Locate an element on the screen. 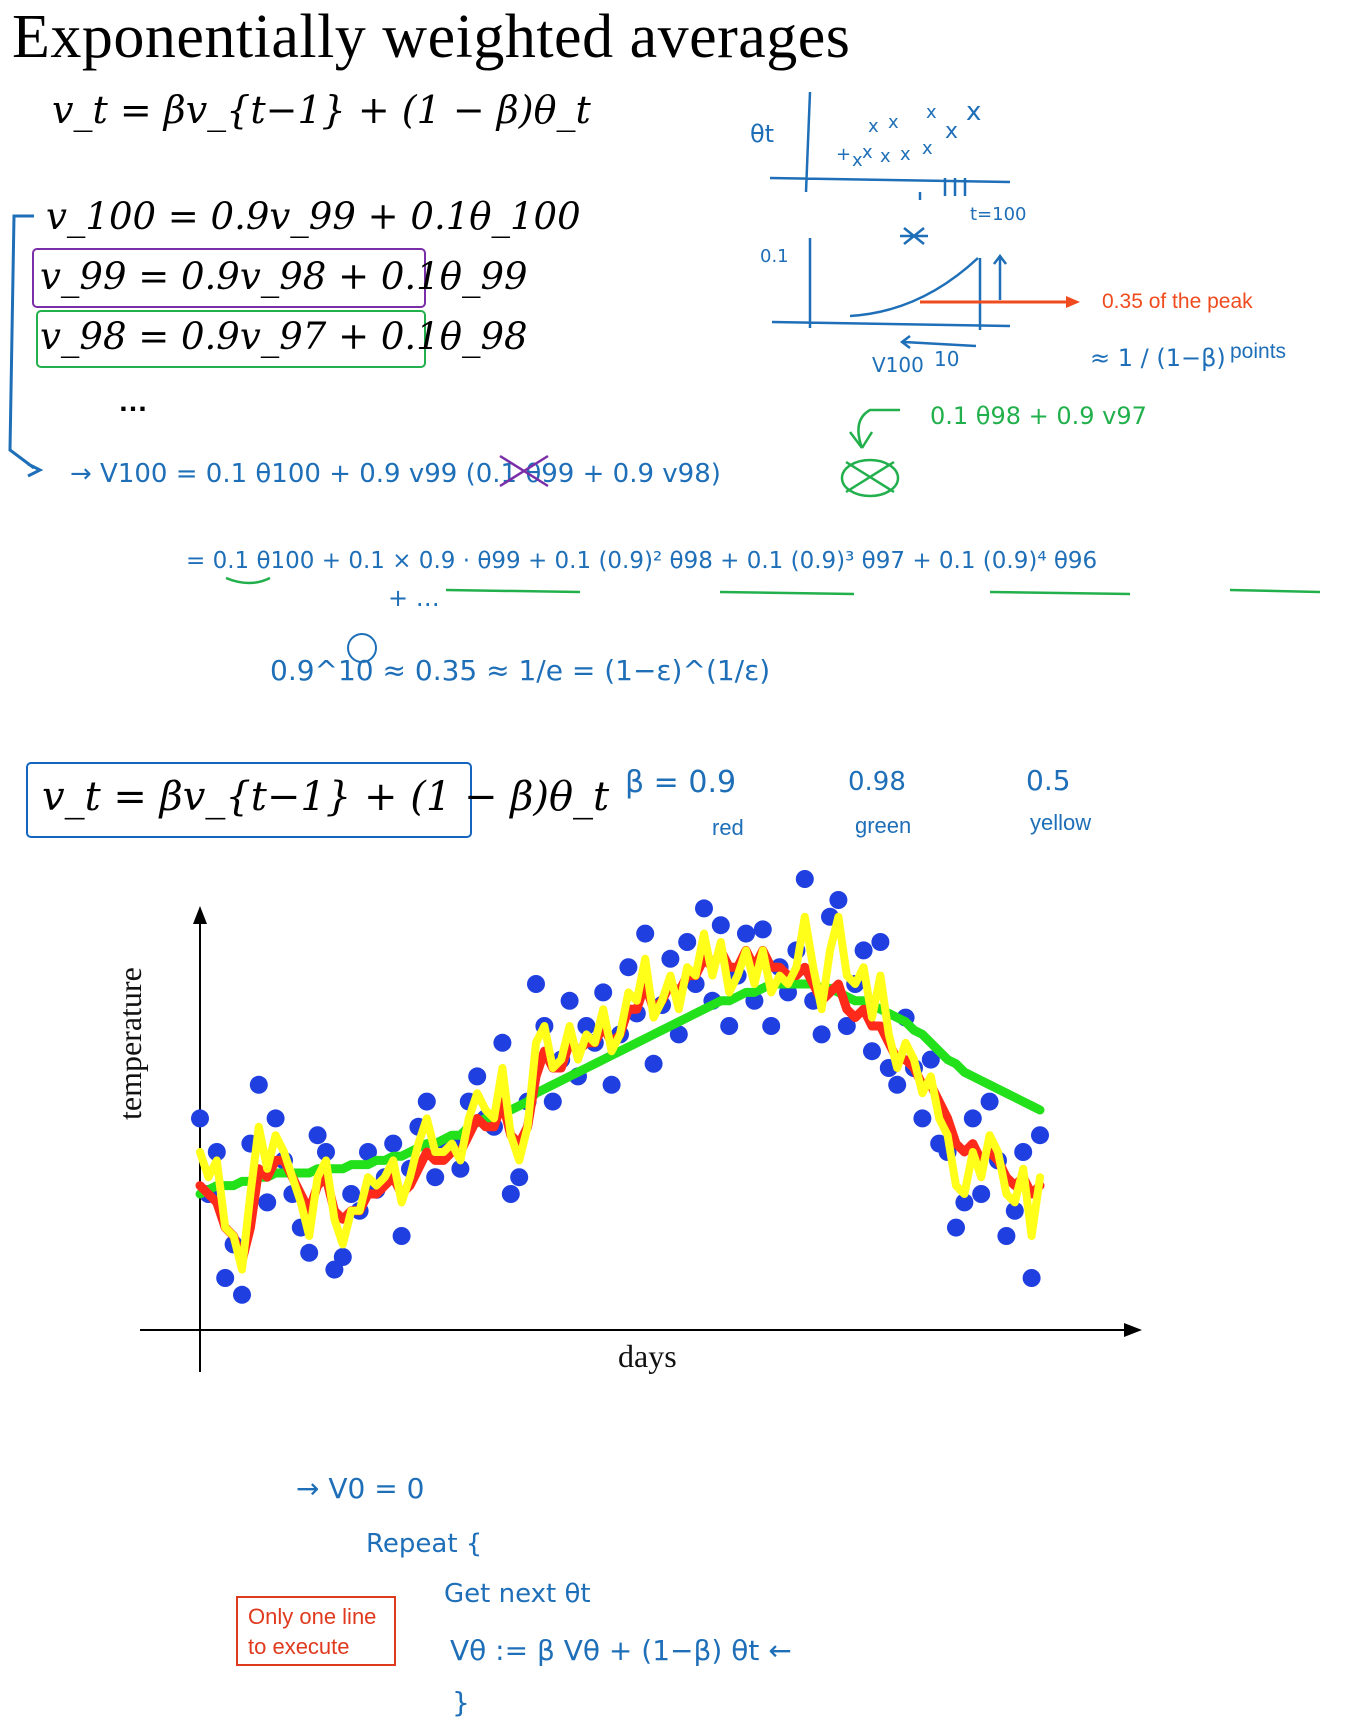 The height and width of the screenshot is (1732, 1372). page-title: Exponentially weighted averages is located at coordinates (431, 37).